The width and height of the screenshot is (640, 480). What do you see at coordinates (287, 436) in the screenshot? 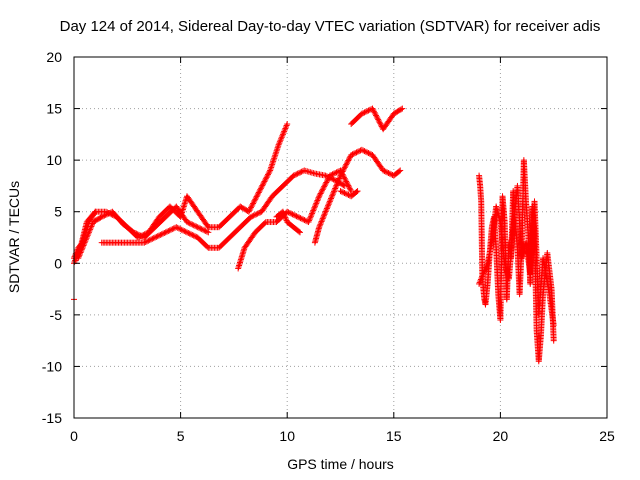
I see `x-tick-label: 10` at bounding box center [287, 436].